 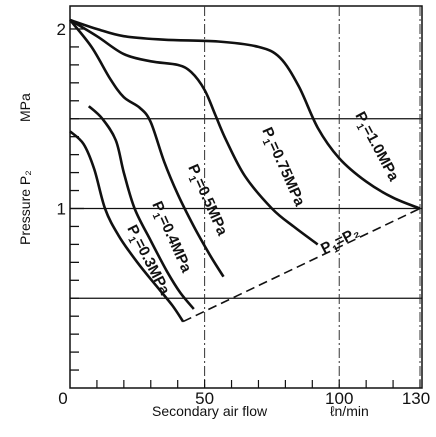 I want to click on x-tick-label: 50, so click(x=204, y=398).